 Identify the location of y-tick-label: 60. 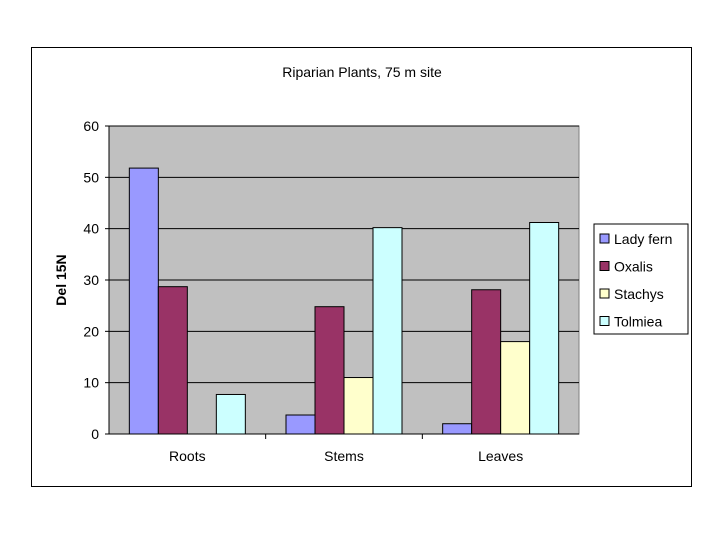
(91, 126).